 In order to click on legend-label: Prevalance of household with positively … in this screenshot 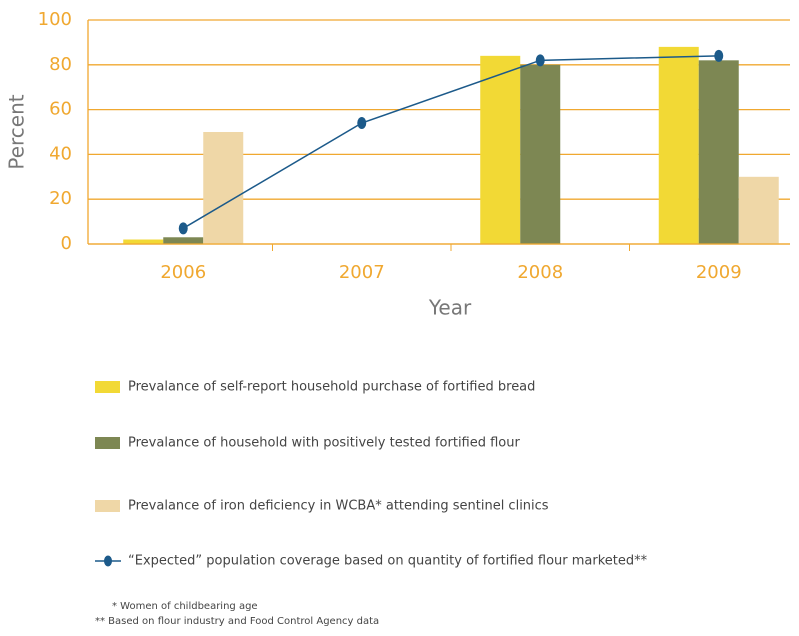, I will do `click(324, 443)`.